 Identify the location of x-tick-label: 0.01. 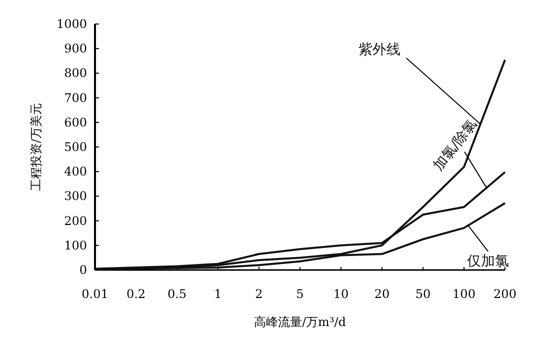
(95, 294).